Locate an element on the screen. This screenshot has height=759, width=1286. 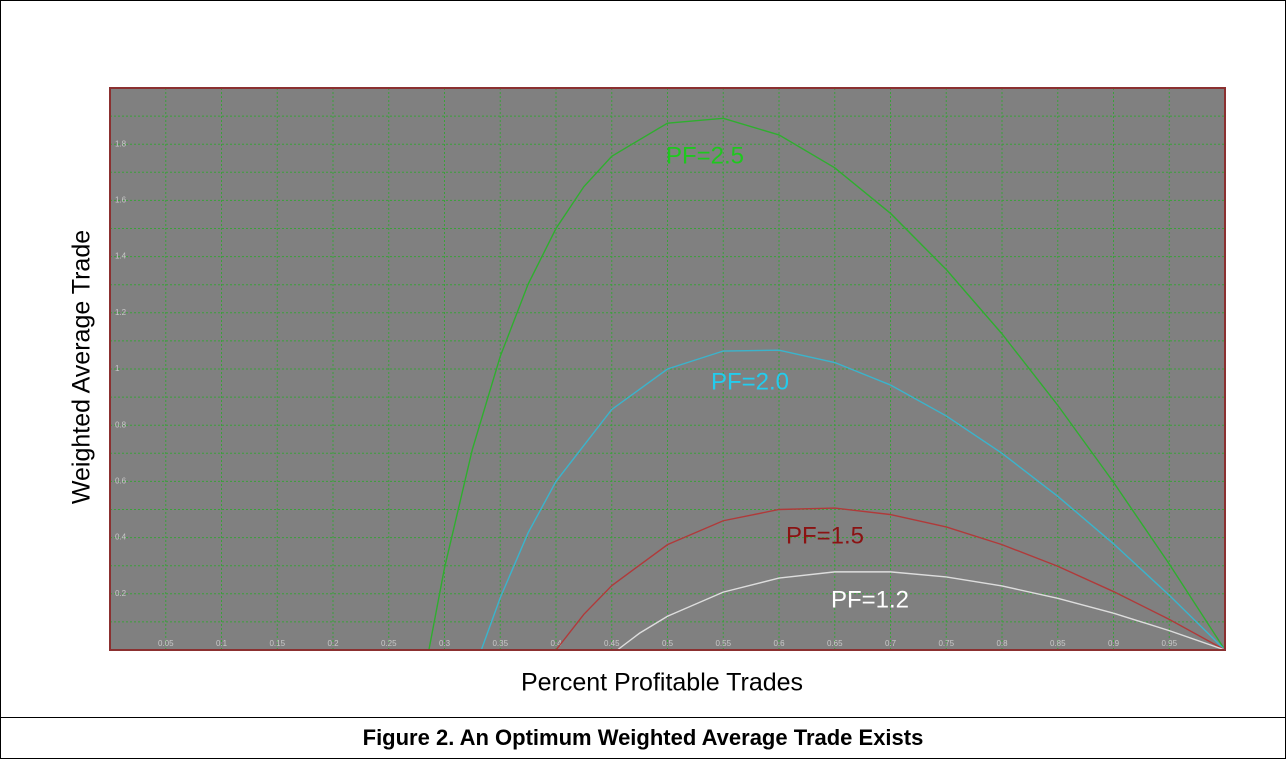
x-tick-label: 0.75 is located at coordinates (946, 643).